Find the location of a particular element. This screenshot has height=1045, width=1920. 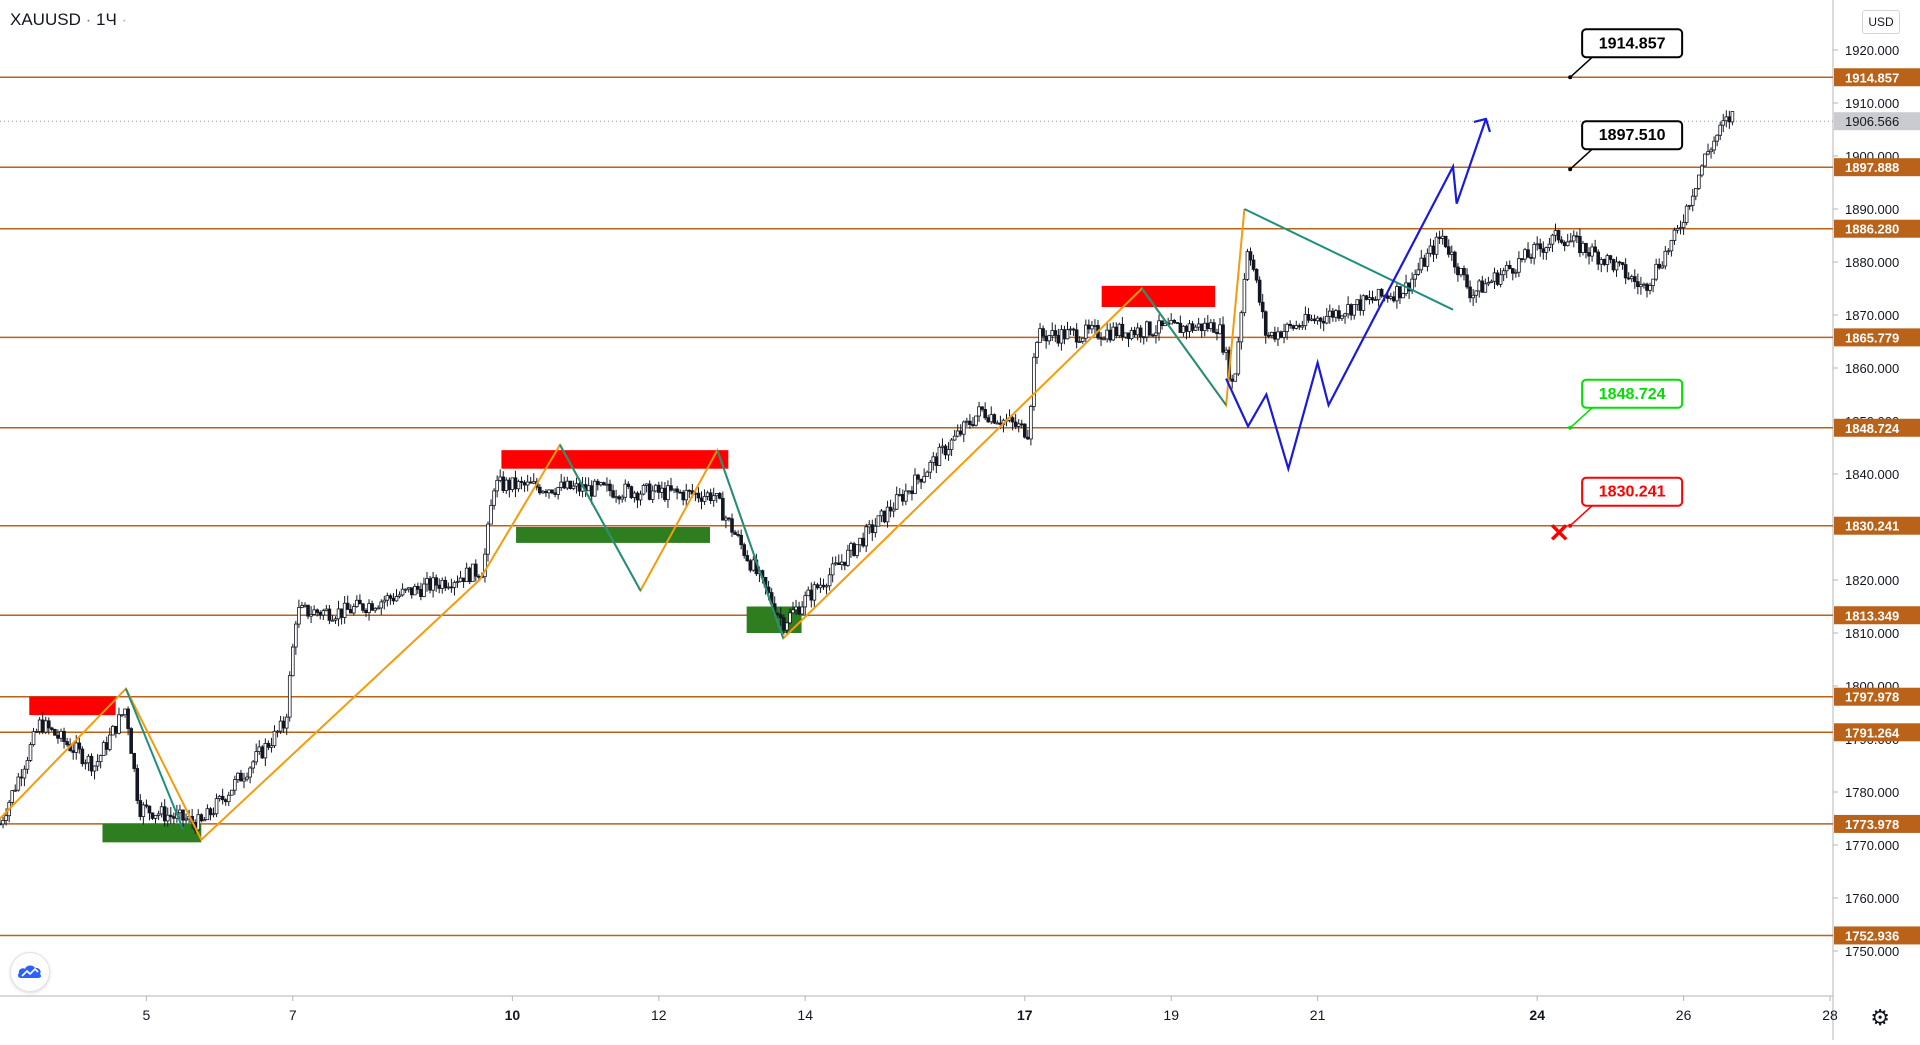

tradingview-cloud-icon is located at coordinates (30, 972).